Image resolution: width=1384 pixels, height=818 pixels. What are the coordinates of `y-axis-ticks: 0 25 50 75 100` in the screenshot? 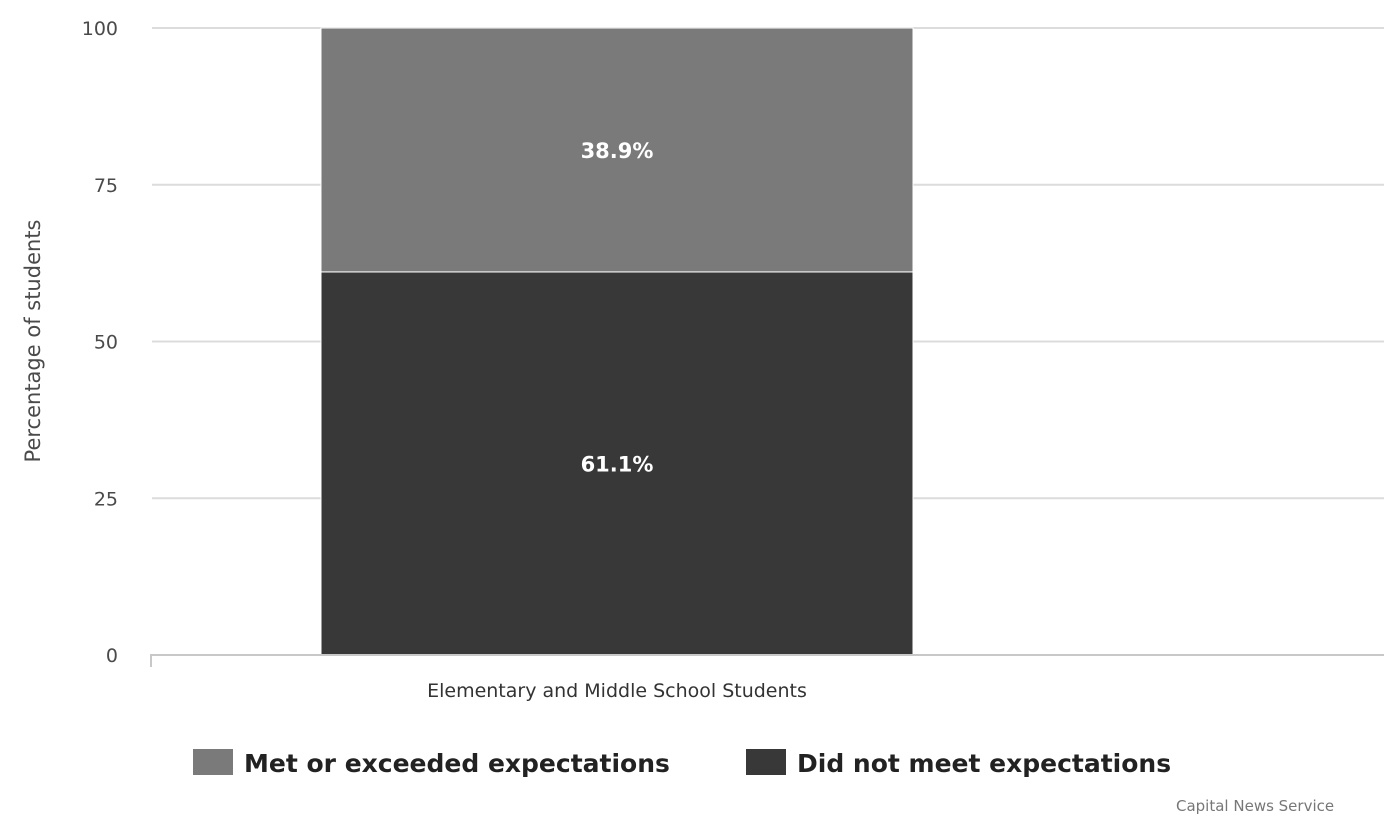 It's located at (100, 342).